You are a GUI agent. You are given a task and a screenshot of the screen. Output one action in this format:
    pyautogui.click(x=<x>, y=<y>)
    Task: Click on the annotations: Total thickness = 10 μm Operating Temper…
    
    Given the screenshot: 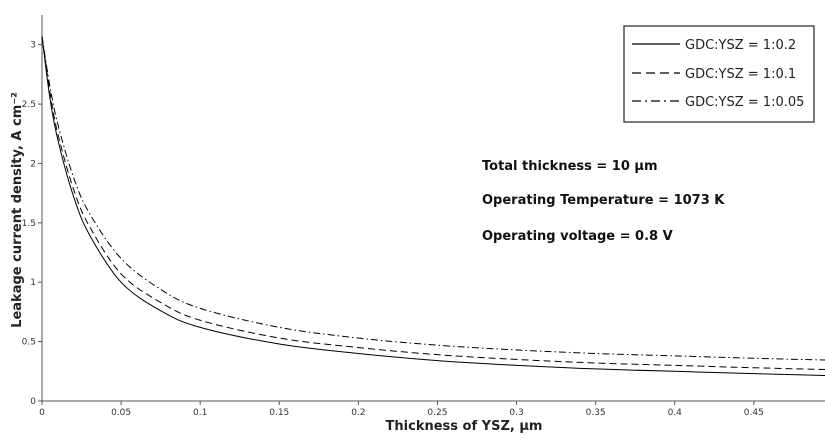 What is the action you would take?
    pyautogui.click(x=603, y=201)
    